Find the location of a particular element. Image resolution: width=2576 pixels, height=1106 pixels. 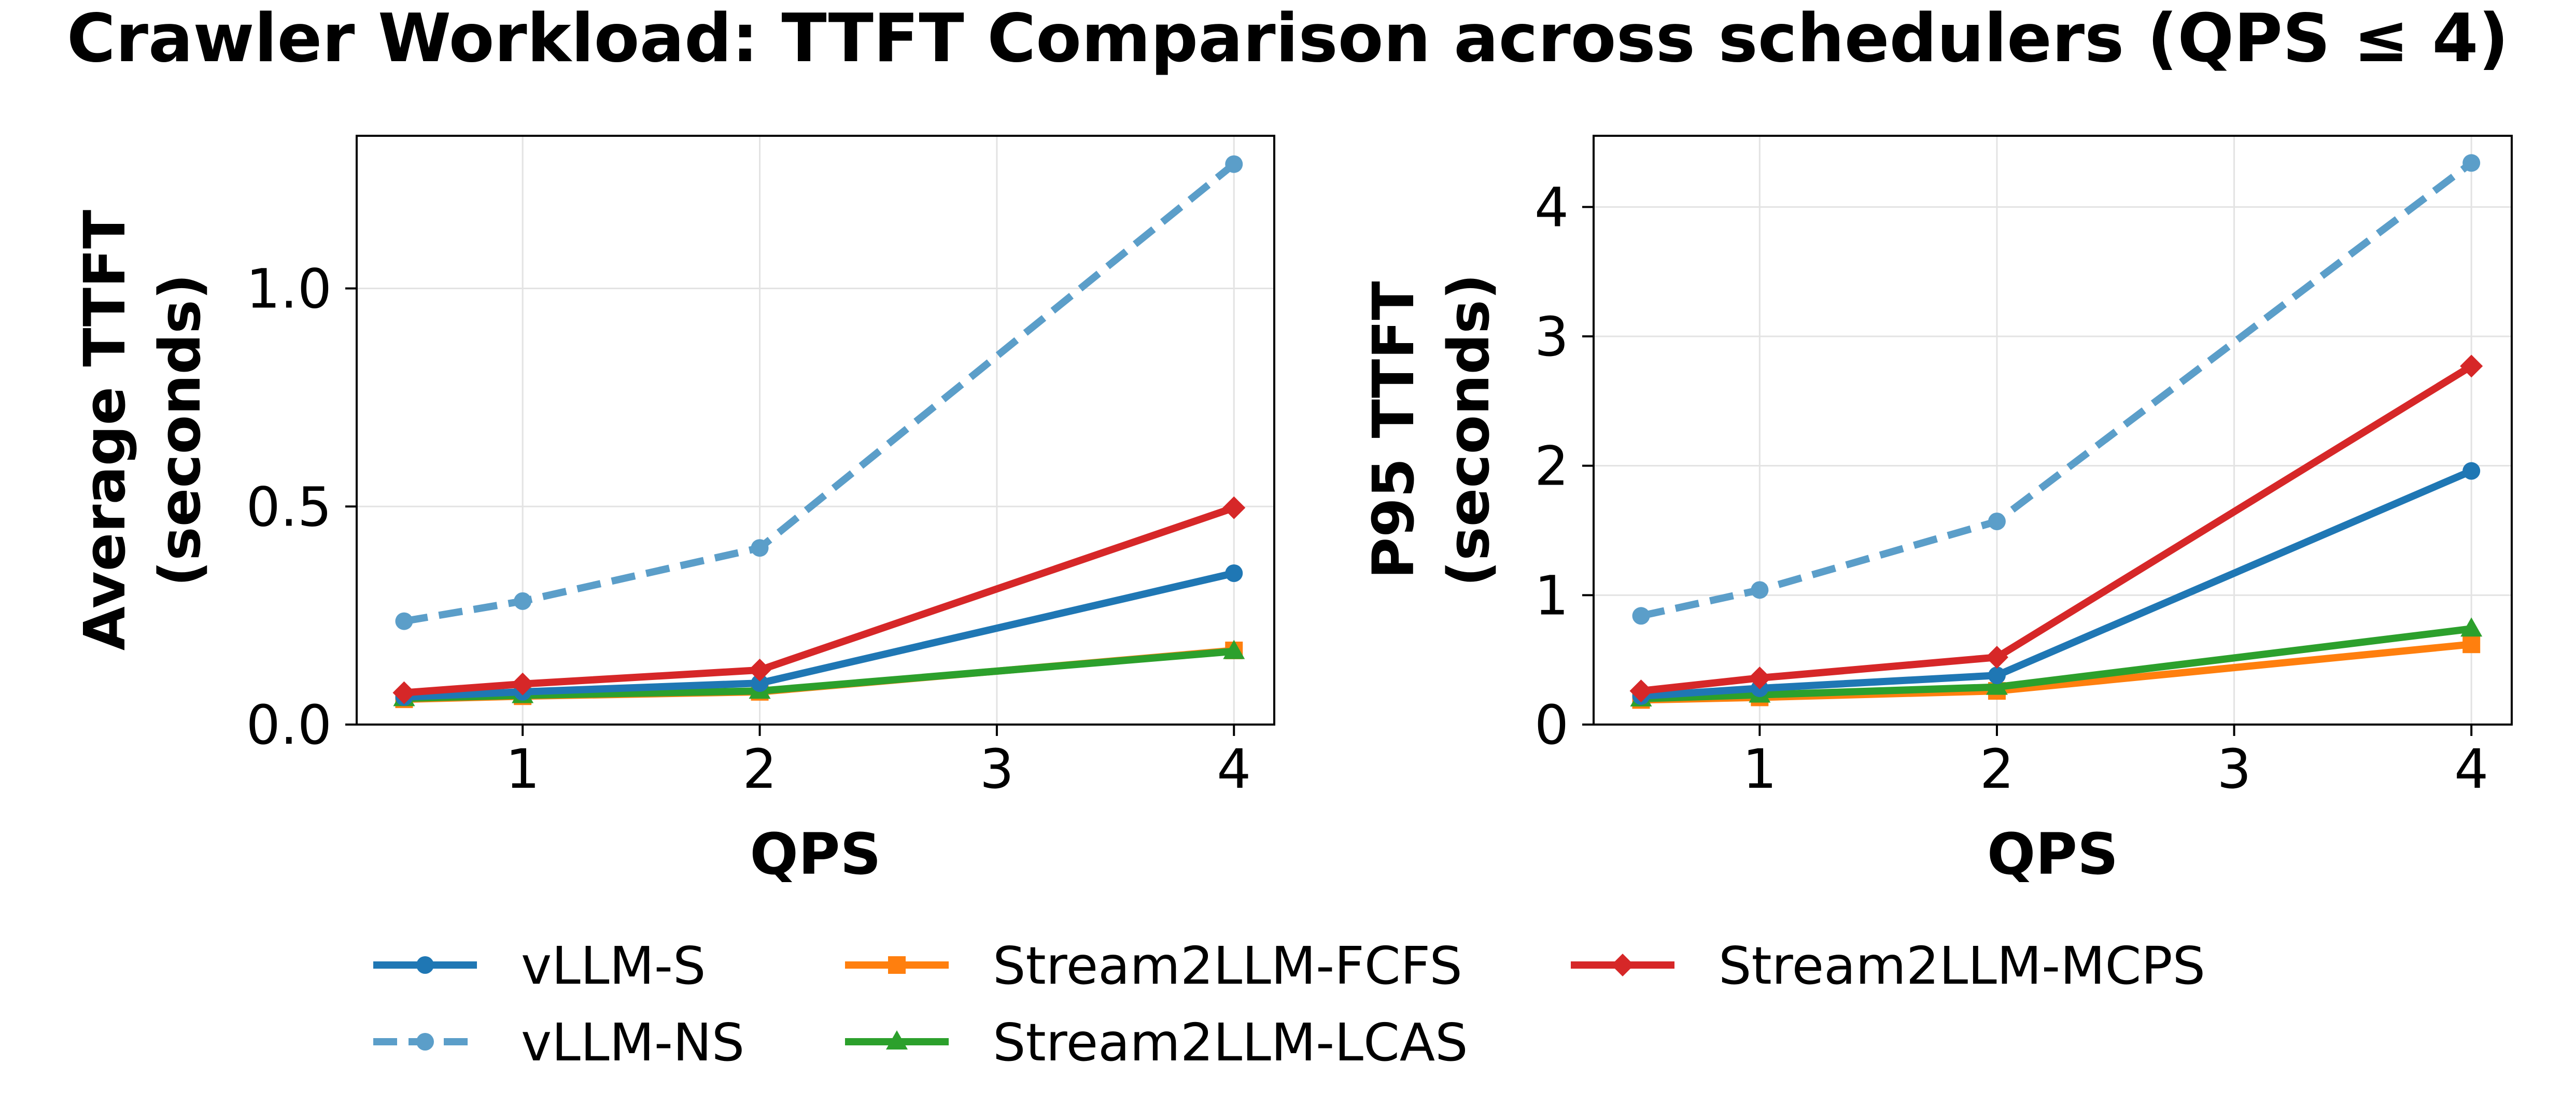

legend-label: Stream2LLM-MCPS is located at coordinates (1962, 965).